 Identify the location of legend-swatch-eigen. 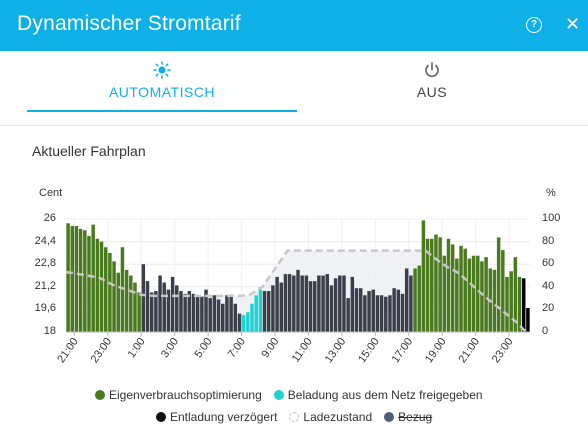
(100, 394).